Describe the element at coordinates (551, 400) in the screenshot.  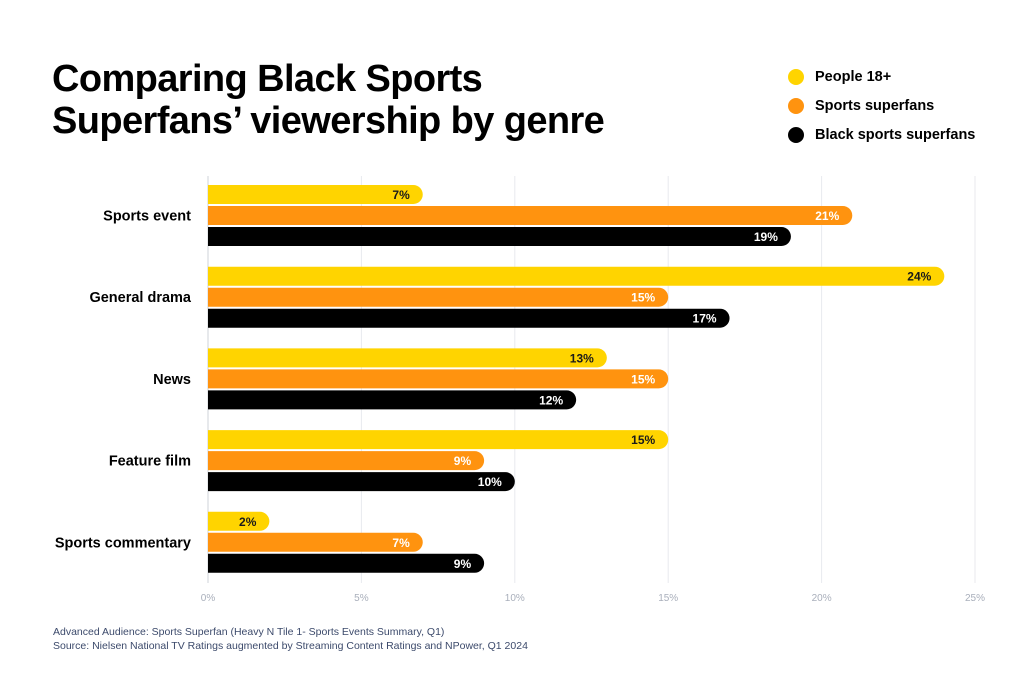
I see `data-label: 12%` at that location.